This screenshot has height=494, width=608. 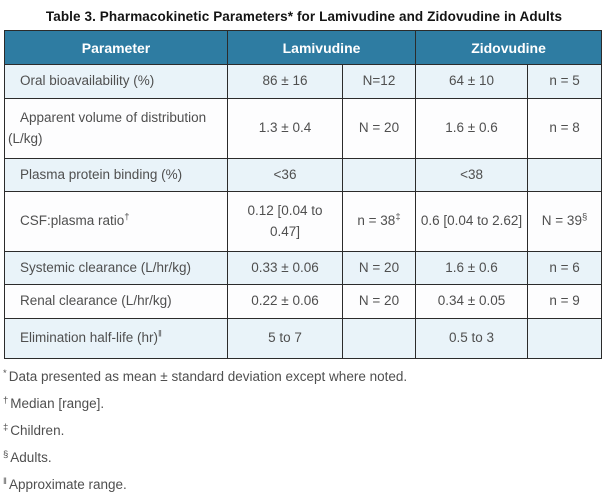 I want to click on footnote-adults: § Adults., so click(x=305, y=458).